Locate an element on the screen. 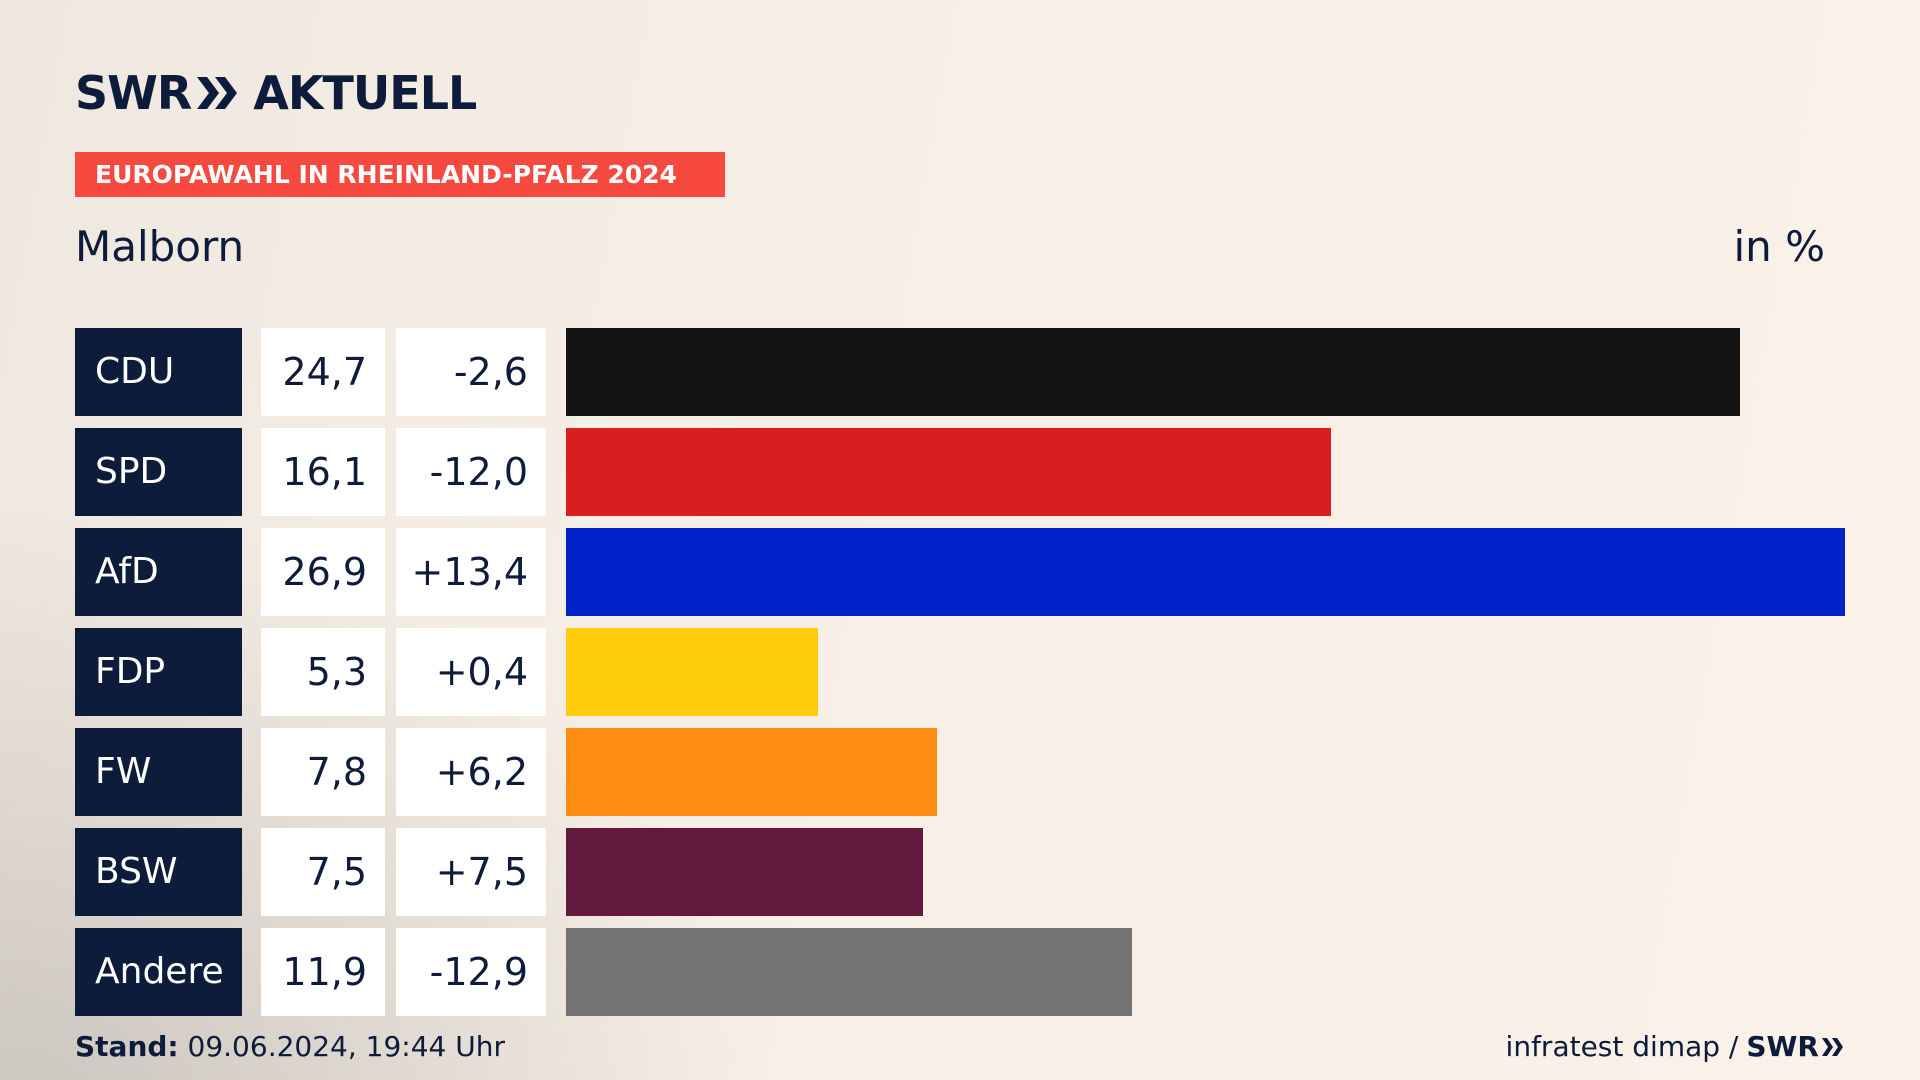 Image resolution: width=1920 pixels, height=1080 pixels. source-credit: infratest dimap / SWR is located at coordinates (1675, 1046).